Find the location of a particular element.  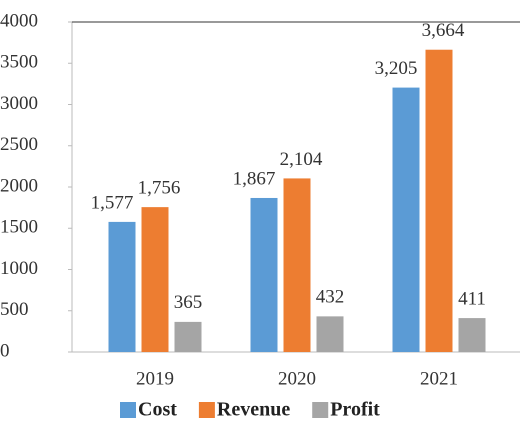

y-tick-label: 500 is located at coordinates (14, 309).